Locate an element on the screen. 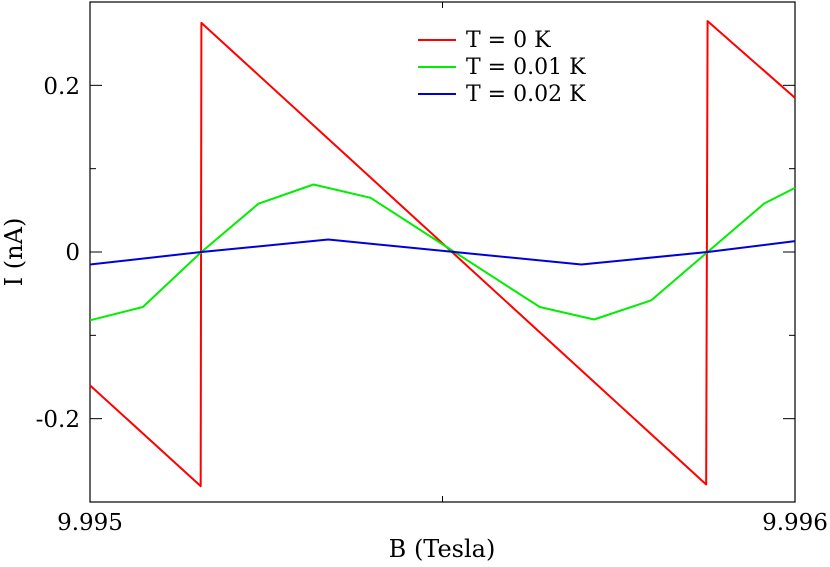  legend-label-t0k: T = 0 K is located at coordinates (508, 40).